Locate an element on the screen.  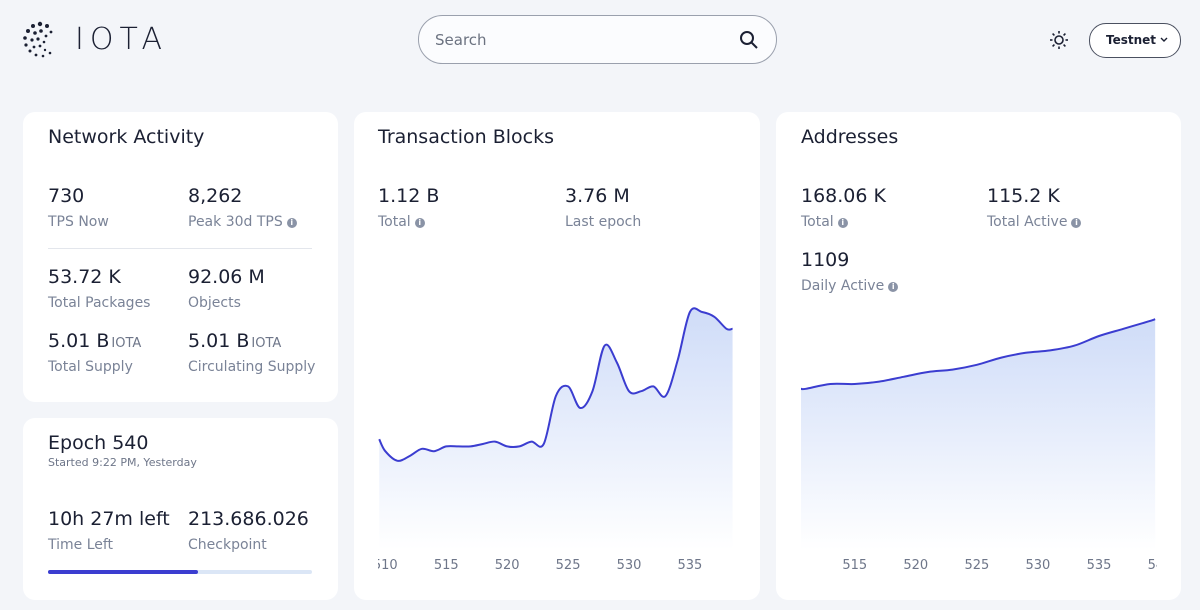
stat-number: 8,262 is located at coordinates (215, 196).